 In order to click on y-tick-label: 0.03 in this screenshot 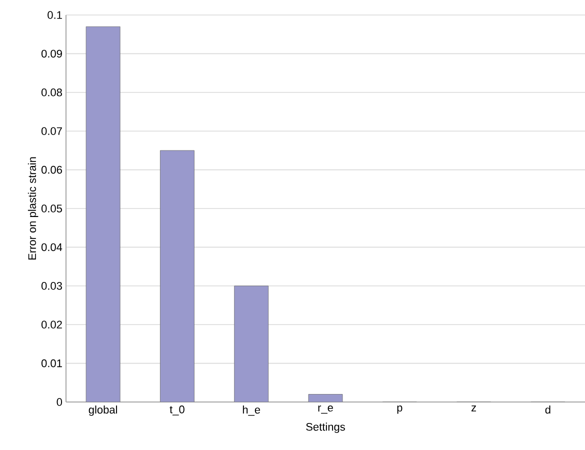, I will do `click(51, 286)`.